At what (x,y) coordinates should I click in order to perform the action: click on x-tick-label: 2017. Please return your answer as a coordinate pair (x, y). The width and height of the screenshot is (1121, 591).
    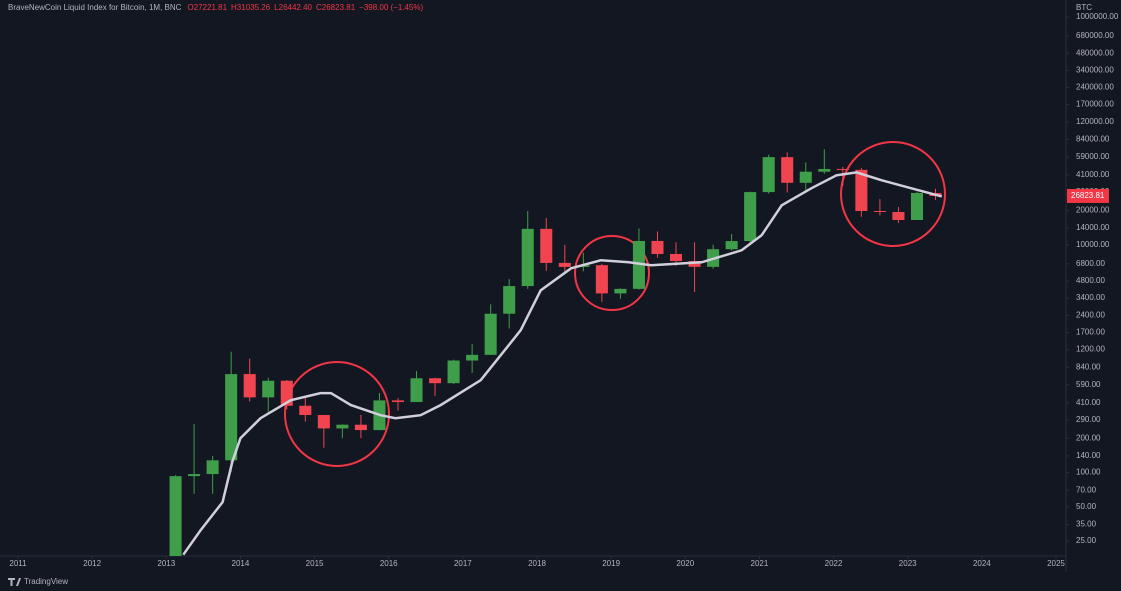
    Looking at the image, I should click on (463, 563).